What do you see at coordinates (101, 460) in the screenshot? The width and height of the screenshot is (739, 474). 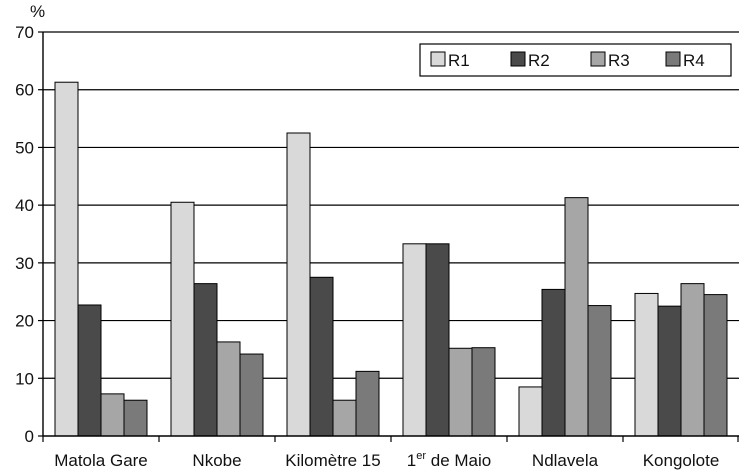 I see `x-tick-label-0: Matola Gare` at bounding box center [101, 460].